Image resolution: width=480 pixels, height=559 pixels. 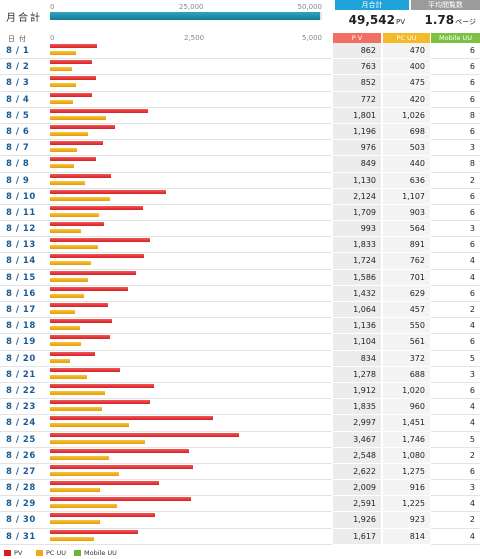 I want to click on row-date: 8 / 8, so click(x=18, y=164).